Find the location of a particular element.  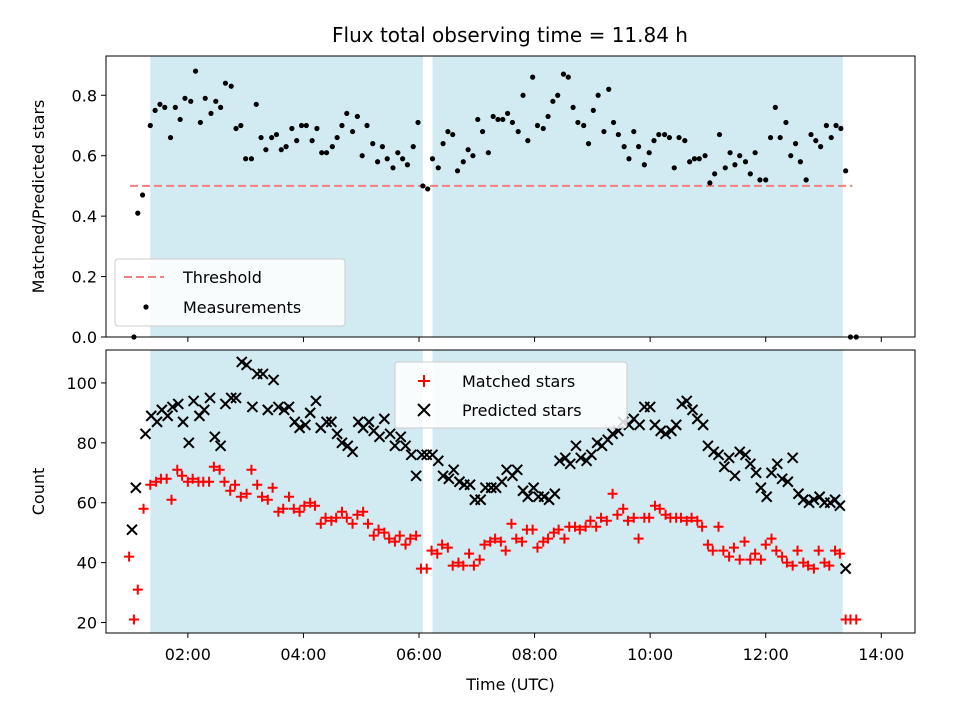

x-tick-label: 14:00 is located at coordinates (881, 654).